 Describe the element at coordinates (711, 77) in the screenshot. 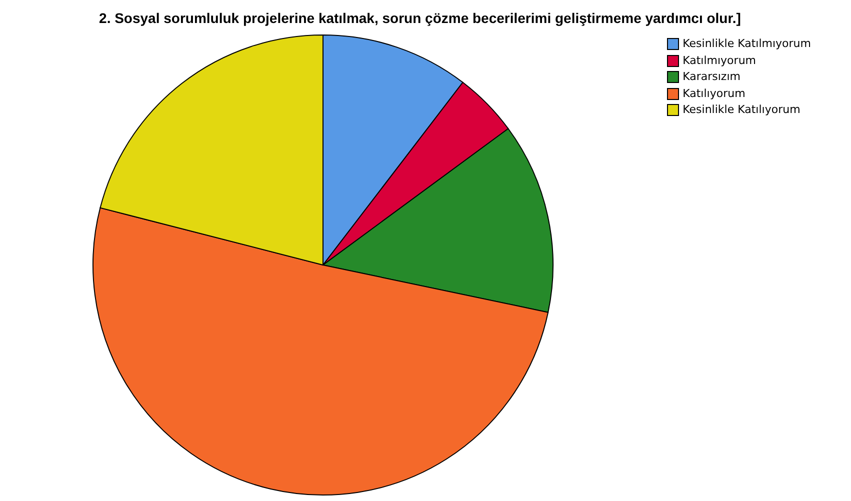

I see `legend-label: Kararsızım` at that location.